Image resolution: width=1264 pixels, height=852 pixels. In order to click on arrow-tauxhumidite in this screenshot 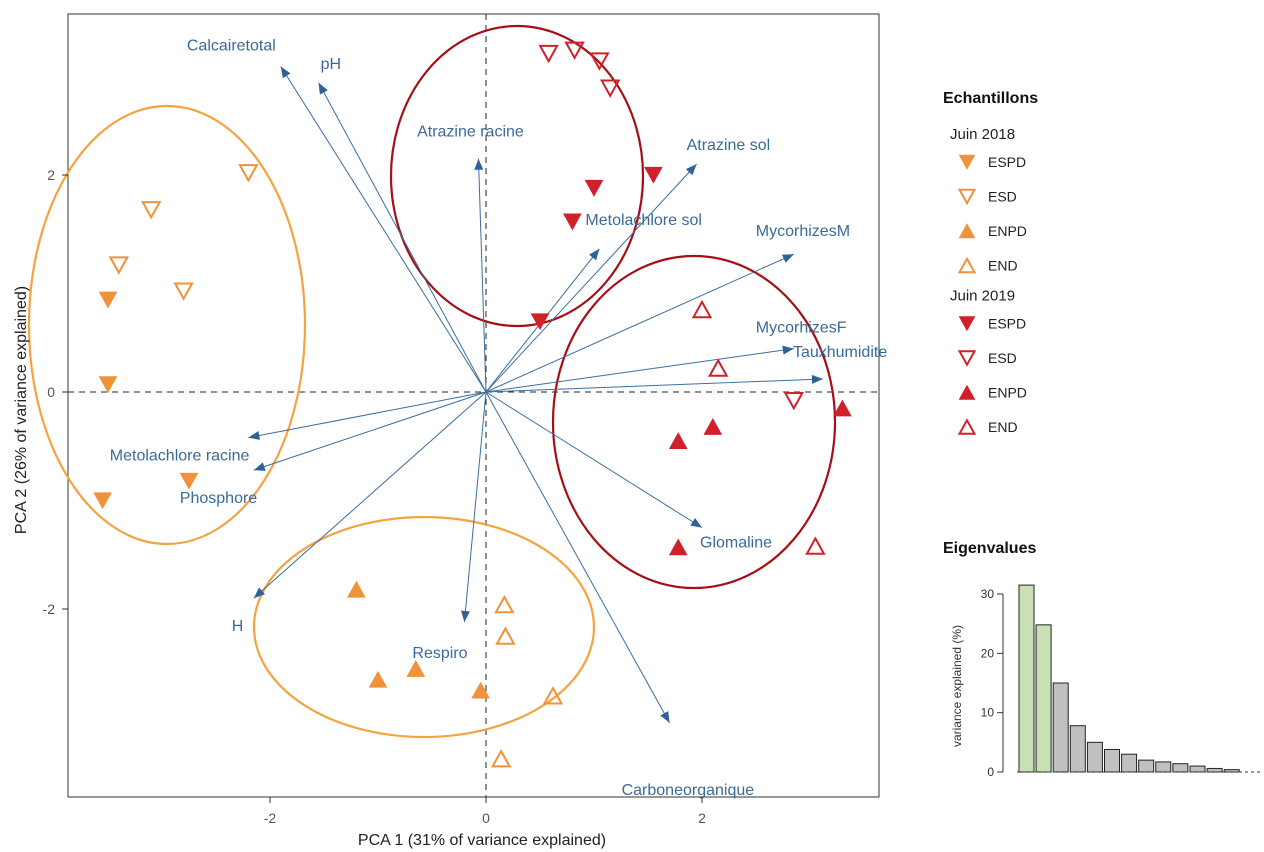, I will do `click(654, 385)`.